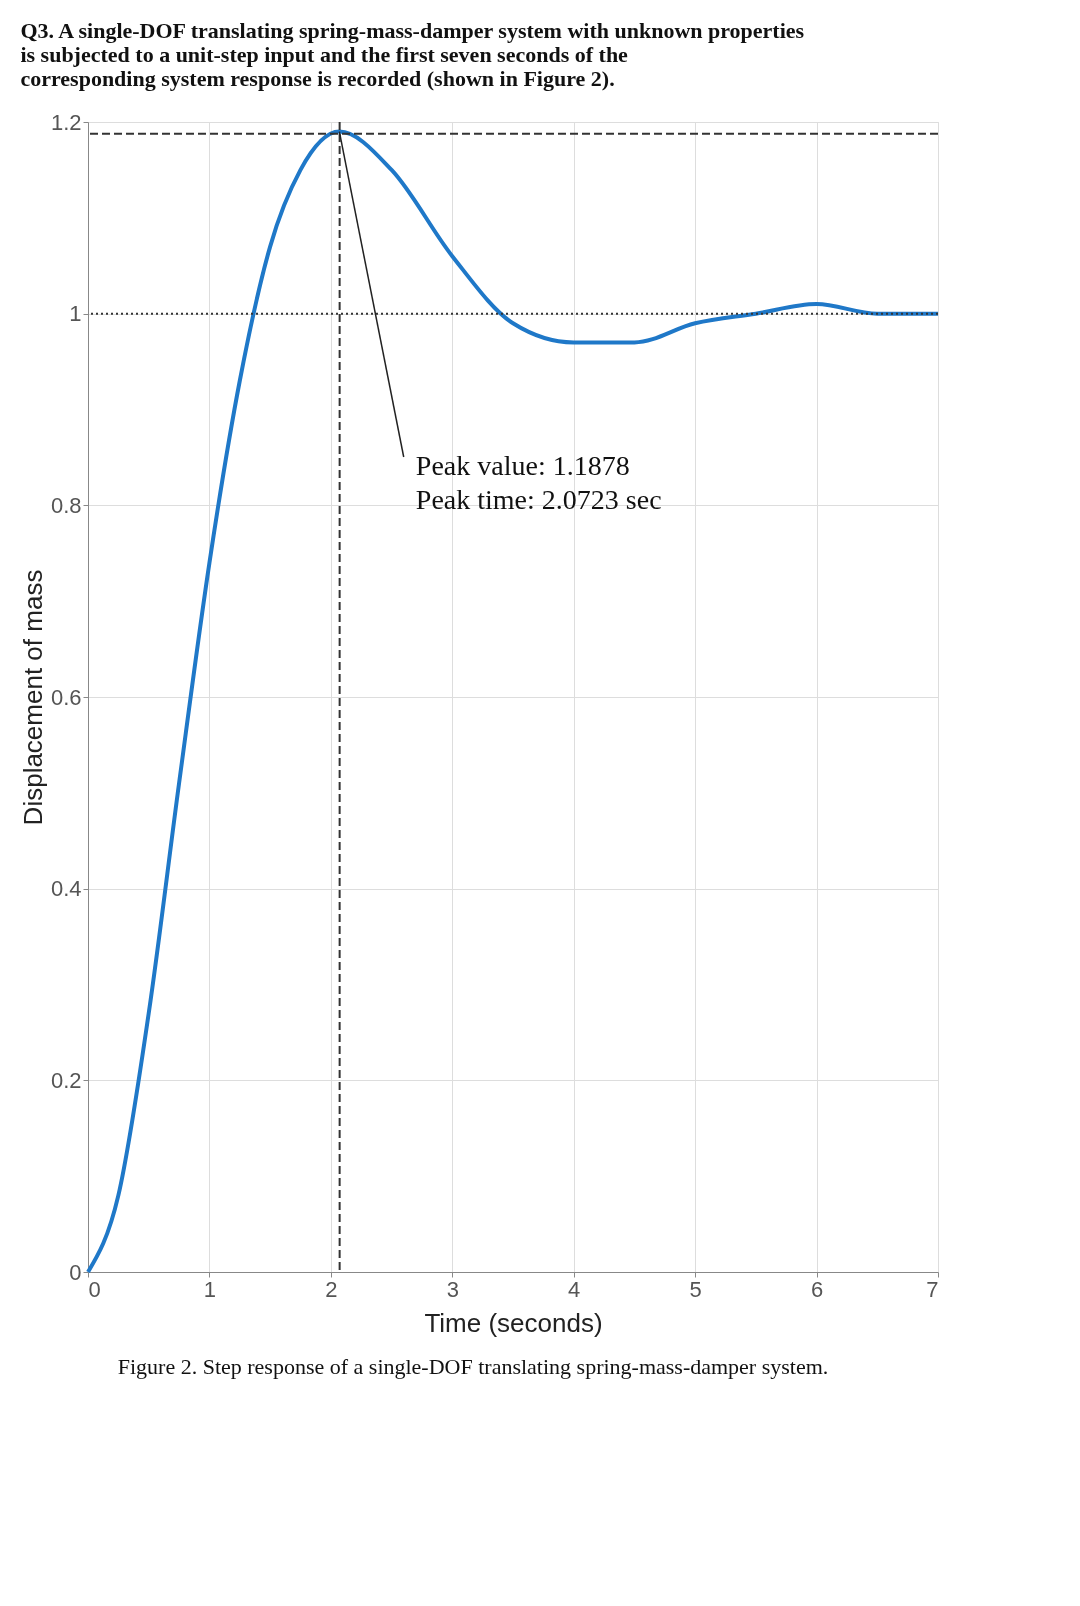 The width and height of the screenshot is (1080, 1606). I want to click on caption: Figure 2. Step response of a single-DOF translating spring-mass-damper system., so click(473, 1366).